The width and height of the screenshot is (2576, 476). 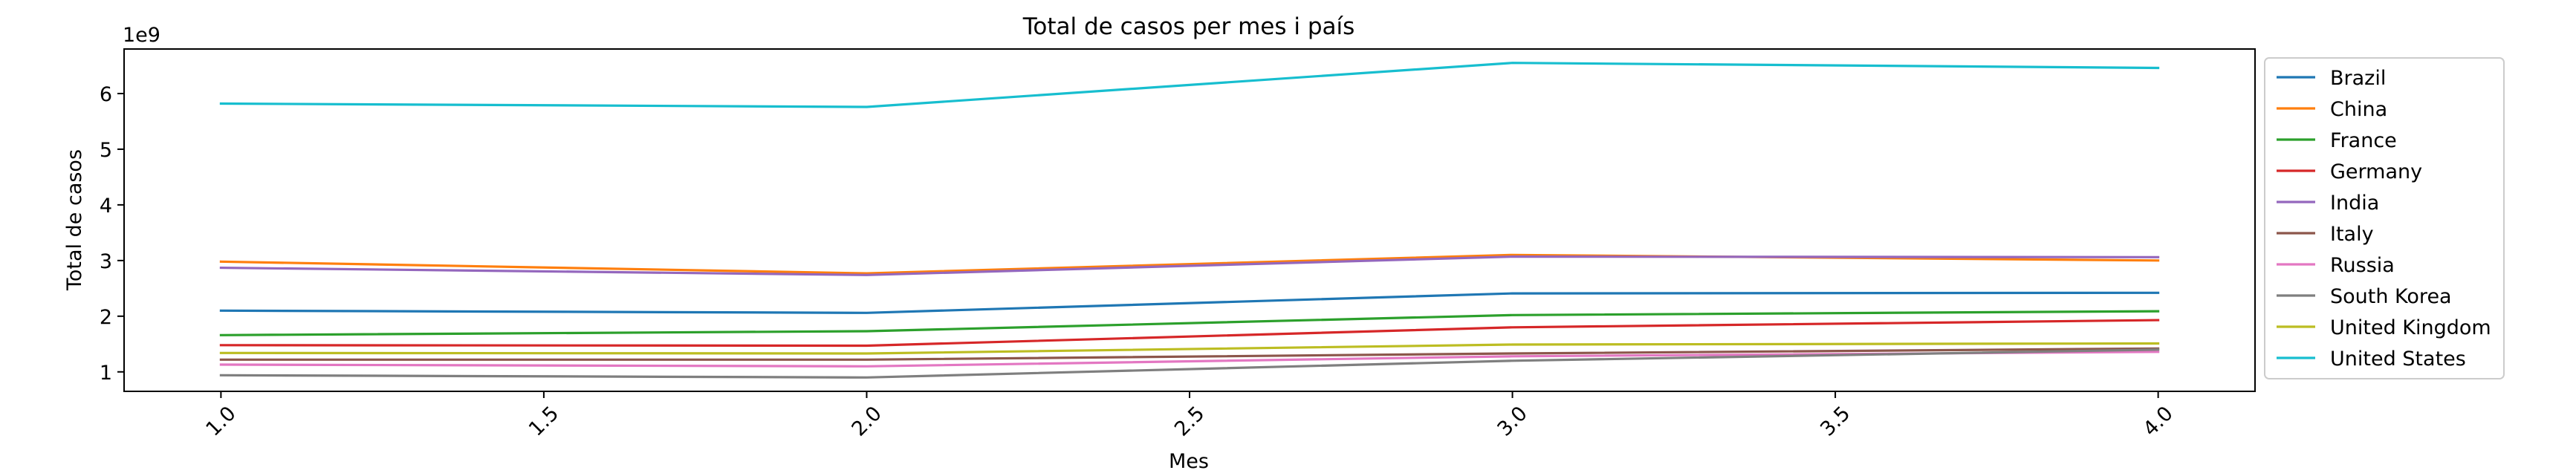 What do you see at coordinates (1189, 323) in the screenshot?
I see `series-line-france` at bounding box center [1189, 323].